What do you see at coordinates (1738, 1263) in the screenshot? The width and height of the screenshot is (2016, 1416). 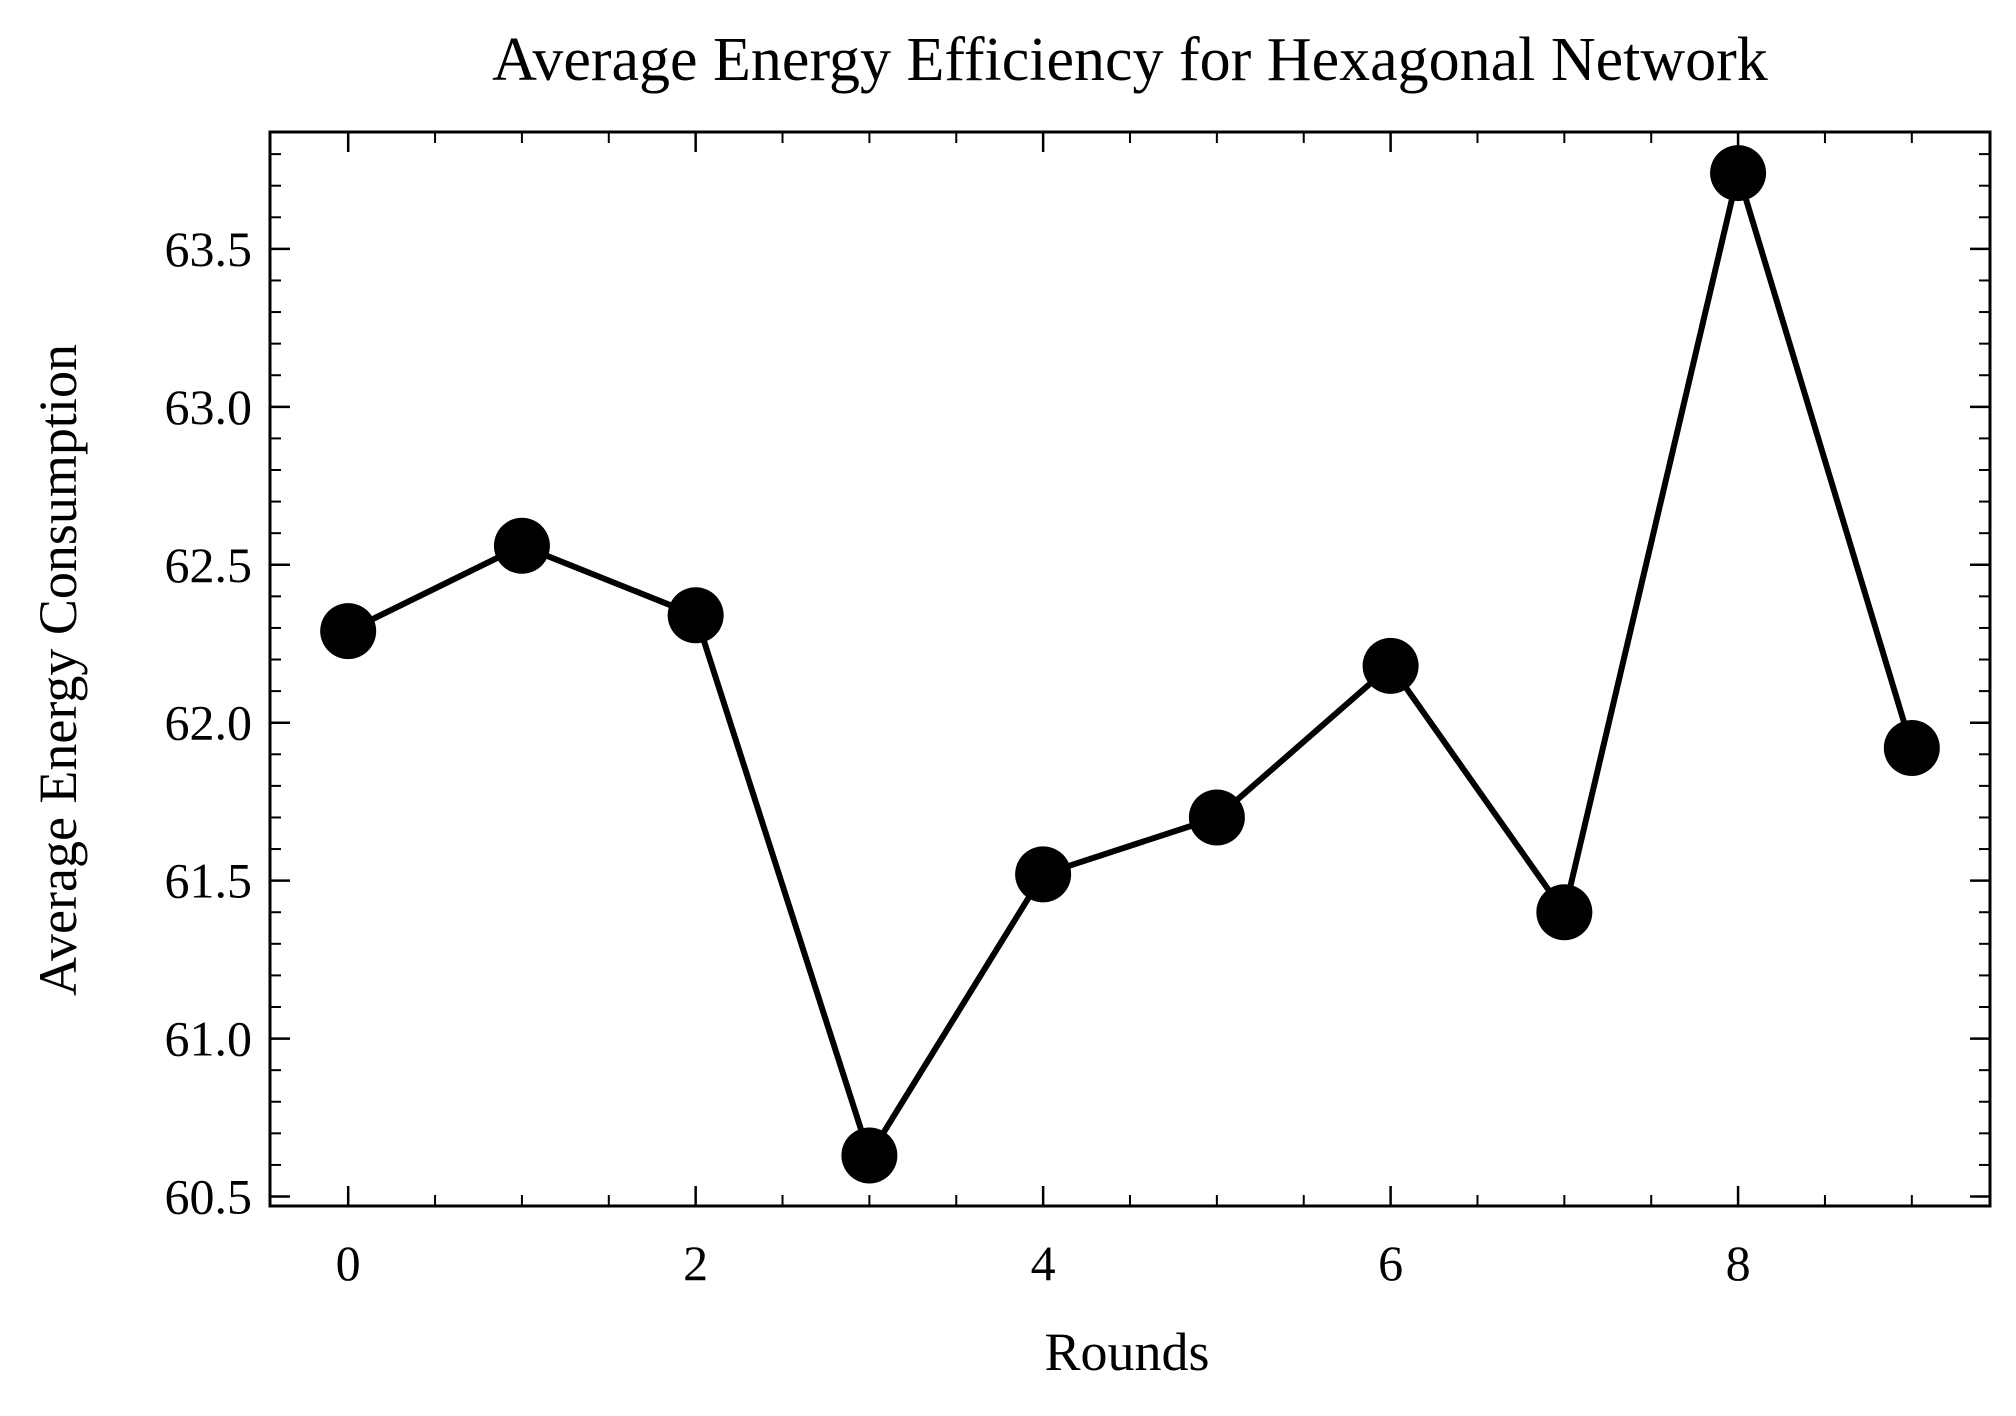 I see `x-tick-label: 8` at bounding box center [1738, 1263].